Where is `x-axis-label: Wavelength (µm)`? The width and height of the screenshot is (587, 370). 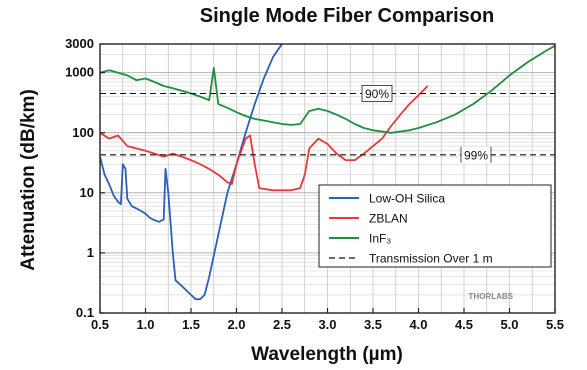 x-axis-label: Wavelength (µm) is located at coordinates (327, 354).